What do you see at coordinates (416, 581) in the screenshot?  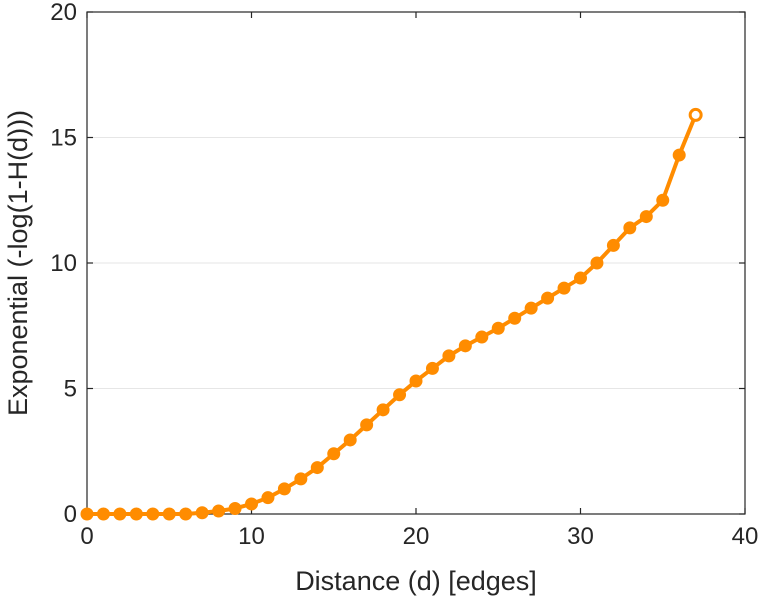 I see `x-axis-label: Distance (d) [edges]` at bounding box center [416, 581].